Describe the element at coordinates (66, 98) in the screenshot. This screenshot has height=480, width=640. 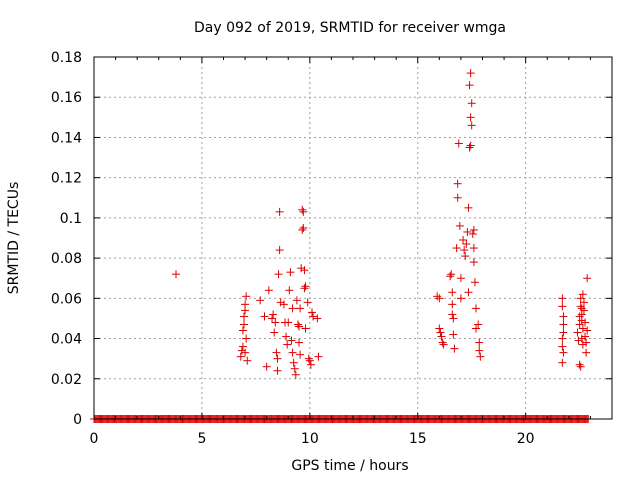
I see `y-tick-label: 0.16` at that location.